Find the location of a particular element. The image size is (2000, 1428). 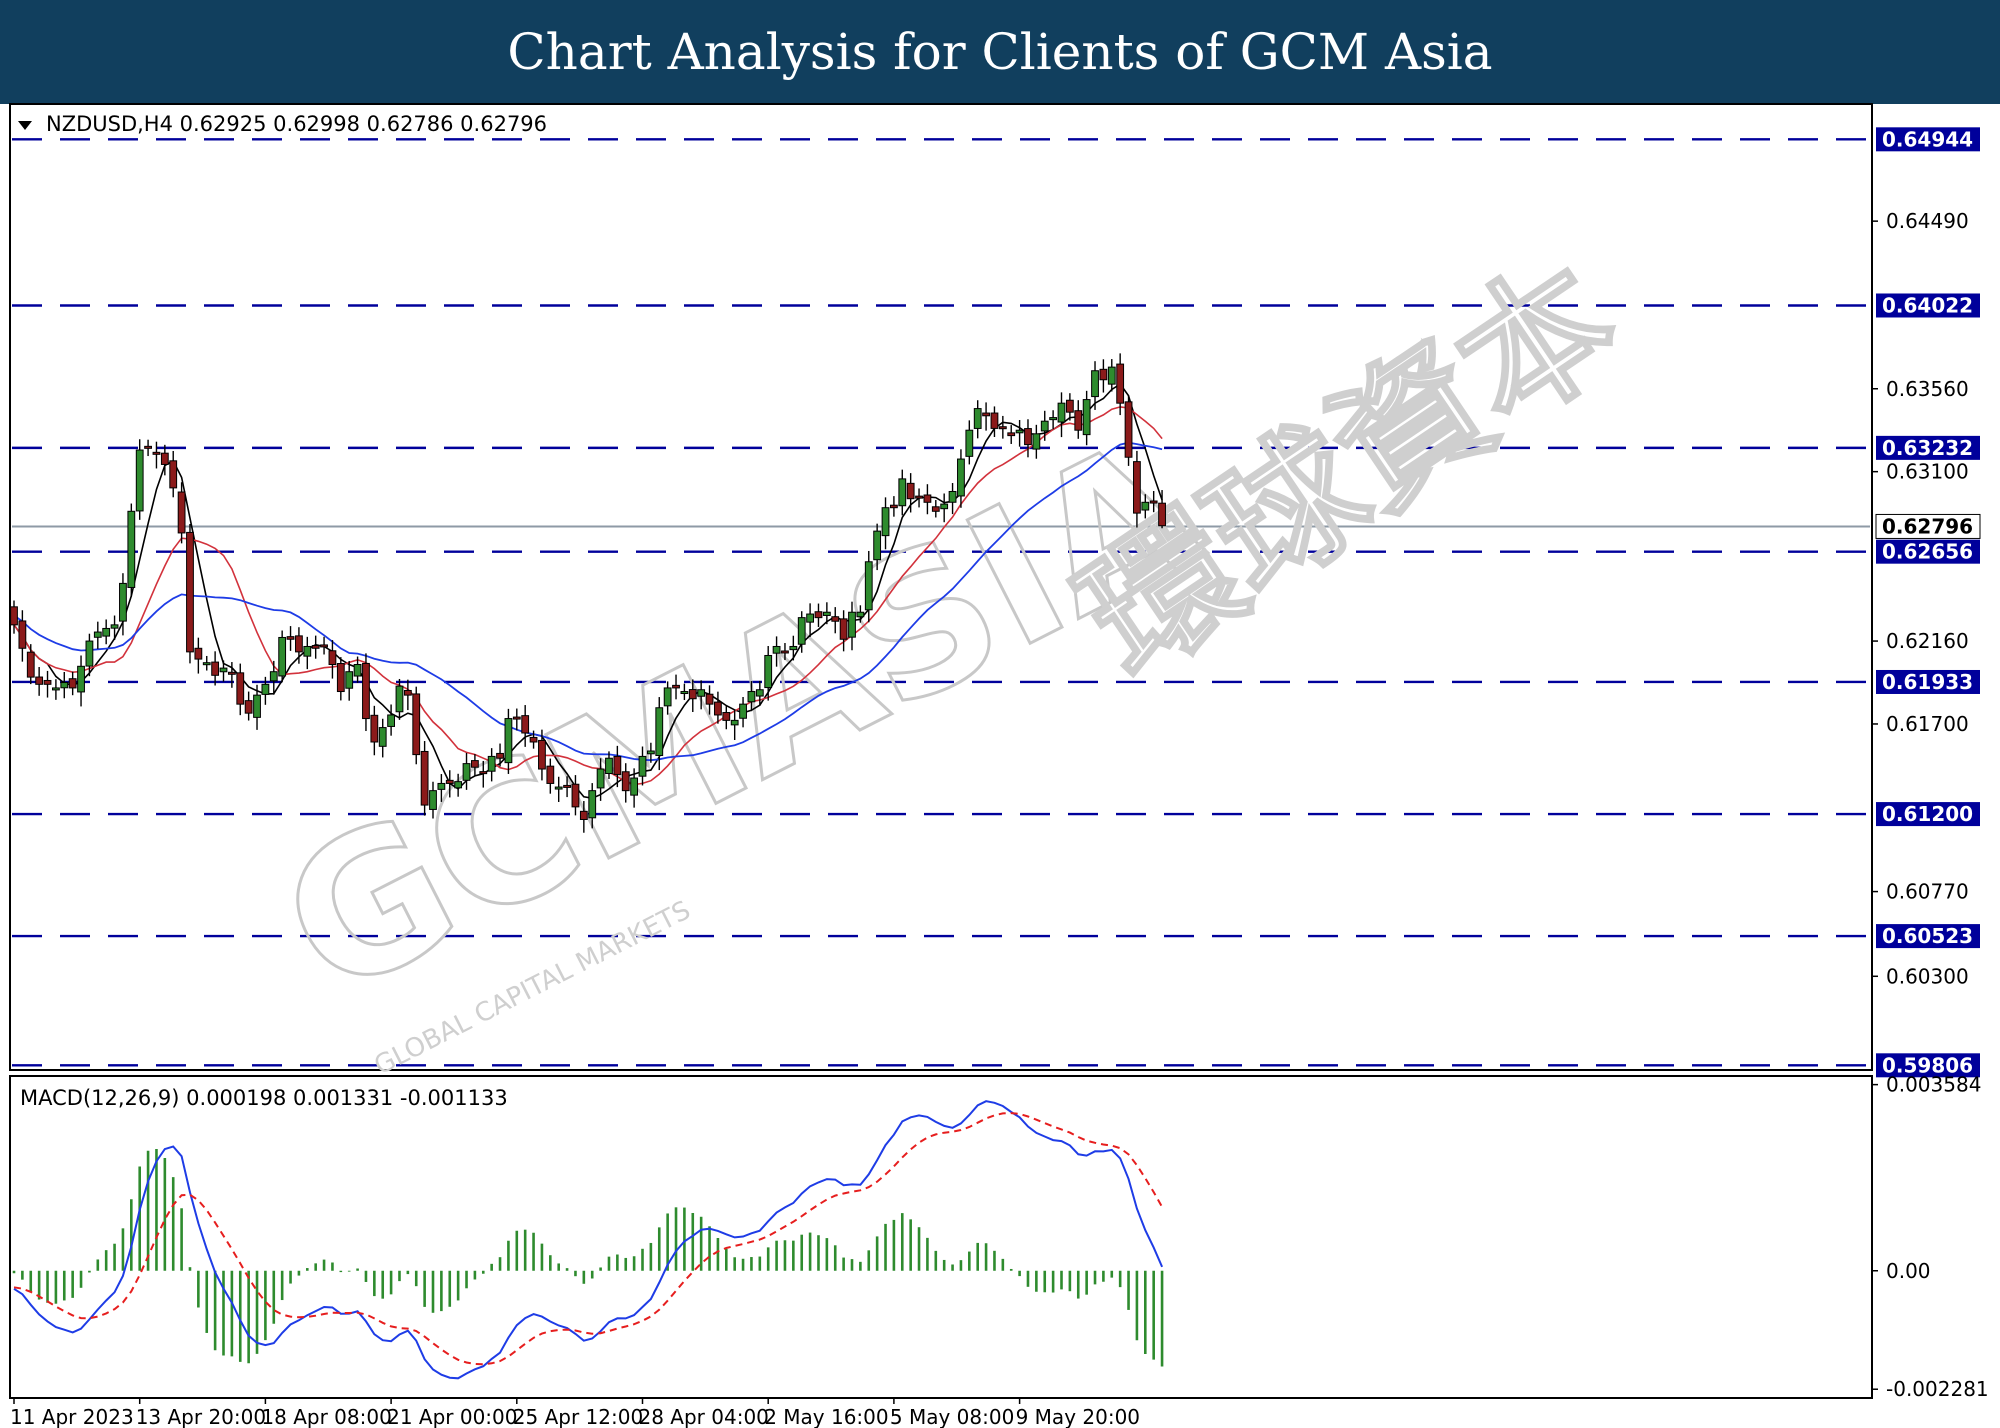

price-tick-label: 0.63100 is located at coordinates (1927, 472).